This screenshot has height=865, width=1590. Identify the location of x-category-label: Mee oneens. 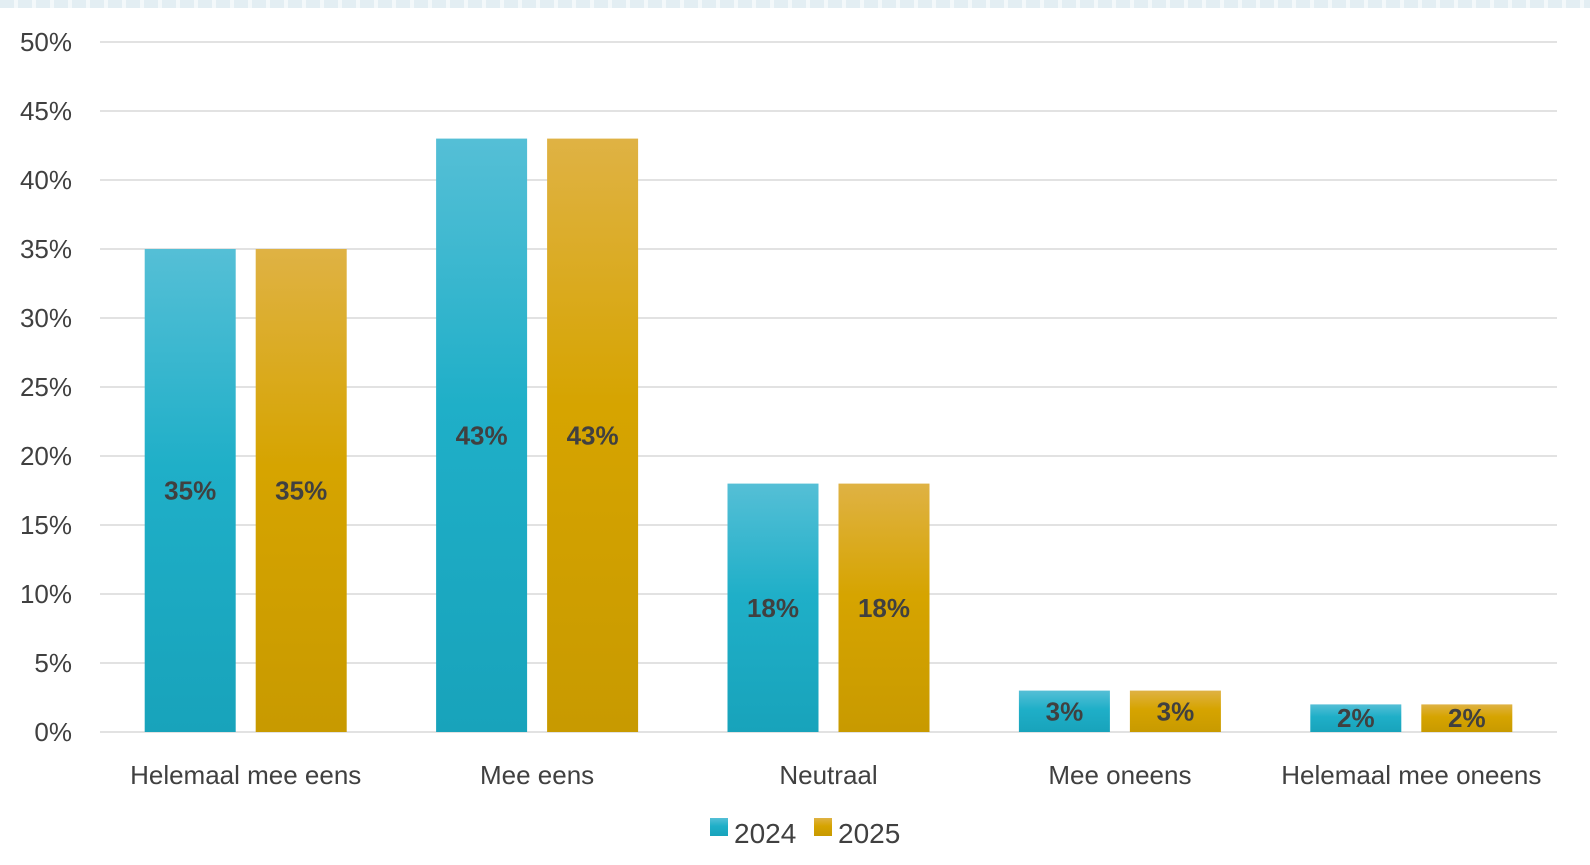
(1119, 775).